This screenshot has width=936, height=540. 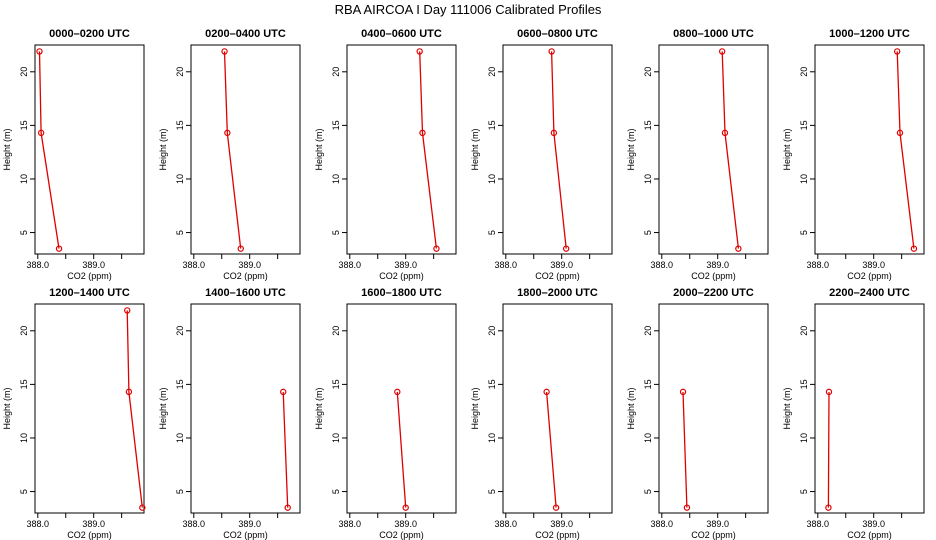 What do you see at coordinates (245, 293) in the screenshot?
I see `panel-title: 1400–1600 UTC` at bounding box center [245, 293].